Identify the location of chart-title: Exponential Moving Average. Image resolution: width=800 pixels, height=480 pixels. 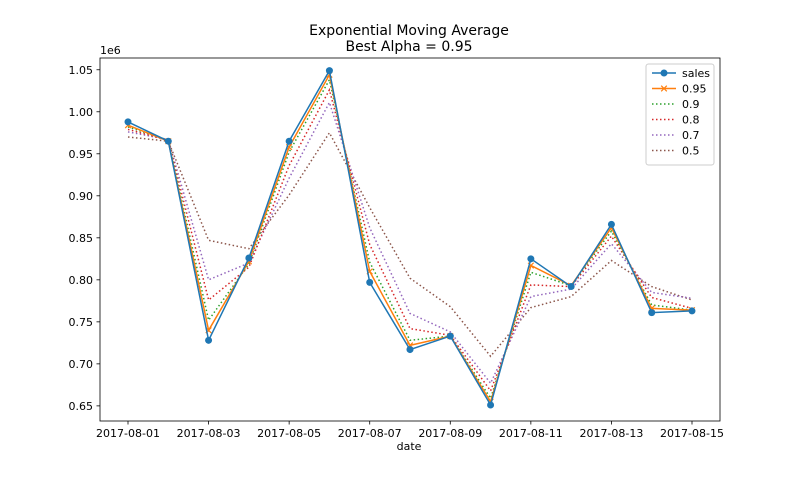
(409, 31).